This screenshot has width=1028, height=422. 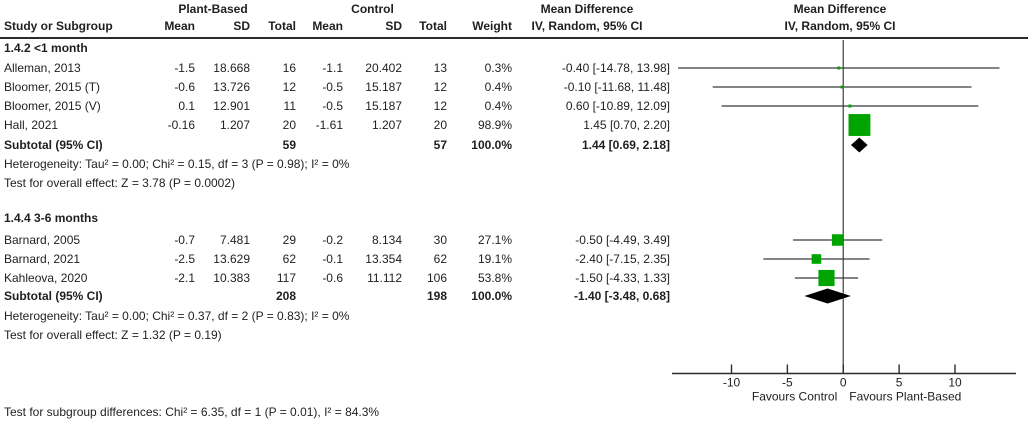 What do you see at coordinates (440, 145) in the screenshot?
I see `subtotal-control-total: 57` at bounding box center [440, 145].